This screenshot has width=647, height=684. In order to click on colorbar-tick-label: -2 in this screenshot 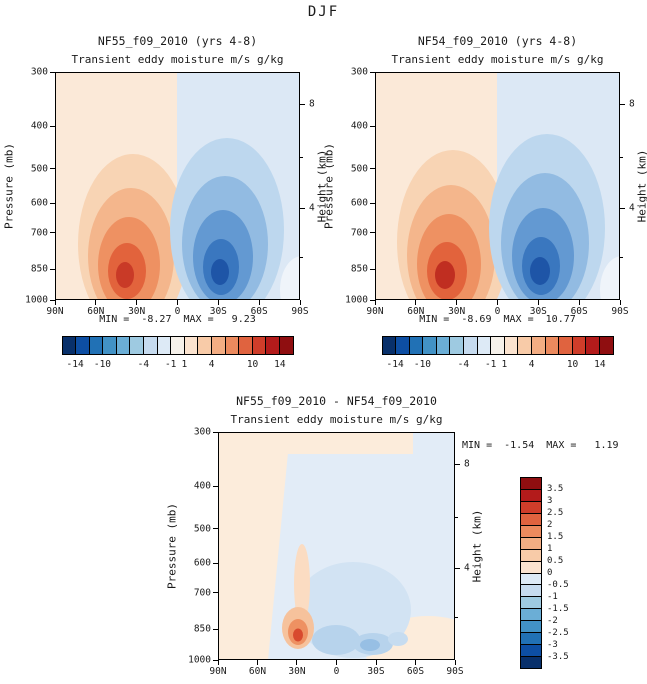, I will do `click(552, 621)`.